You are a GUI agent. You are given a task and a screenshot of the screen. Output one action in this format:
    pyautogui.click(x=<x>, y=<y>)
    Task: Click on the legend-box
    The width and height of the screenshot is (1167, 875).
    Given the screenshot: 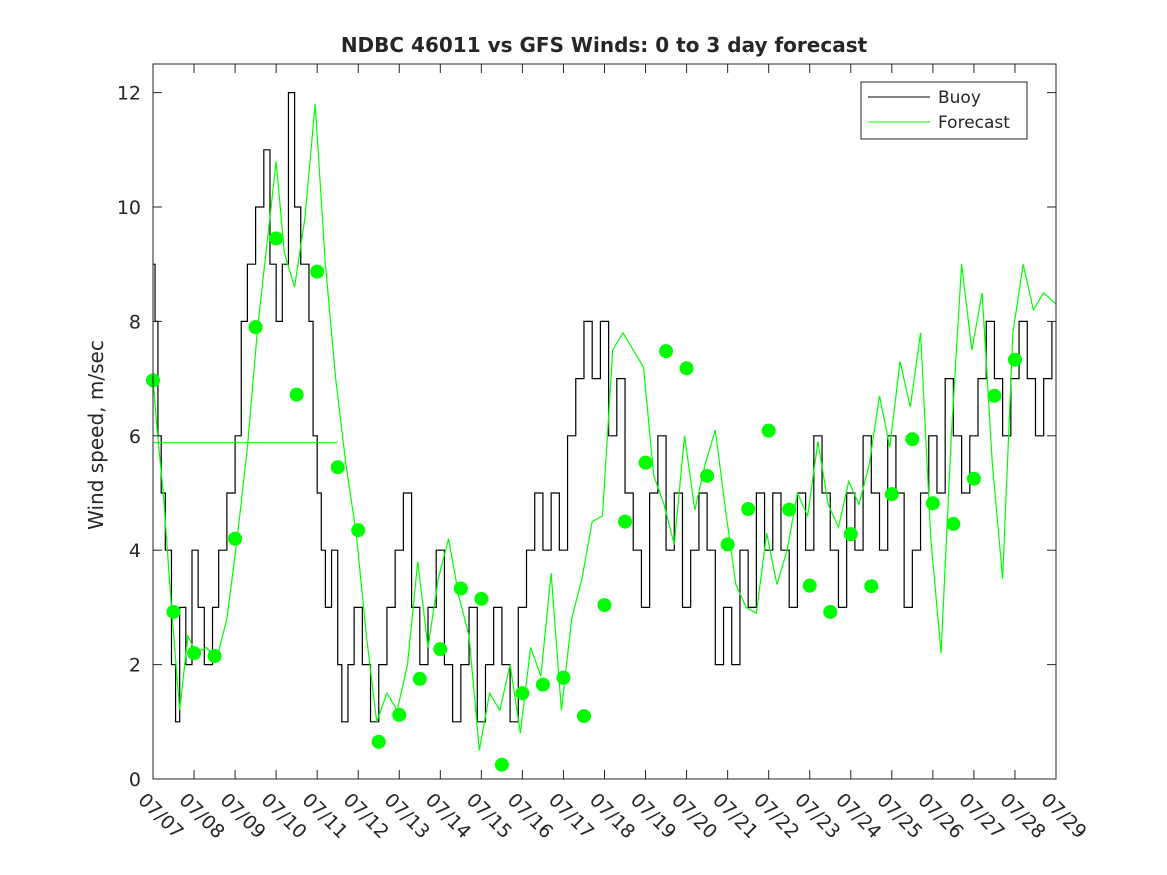 What is the action you would take?
    pyautogui.click(x=944, y=110)
    